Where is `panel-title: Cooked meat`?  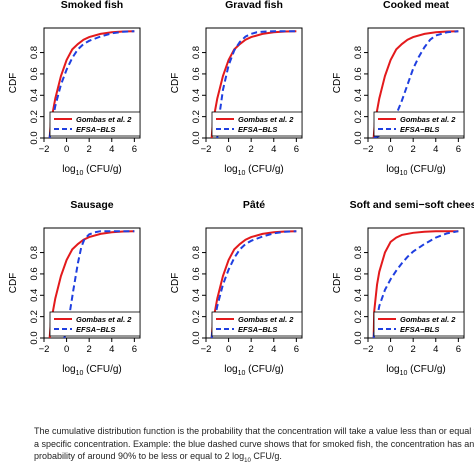
panel-title: Cooked meat is located at coordinates (416, 5).